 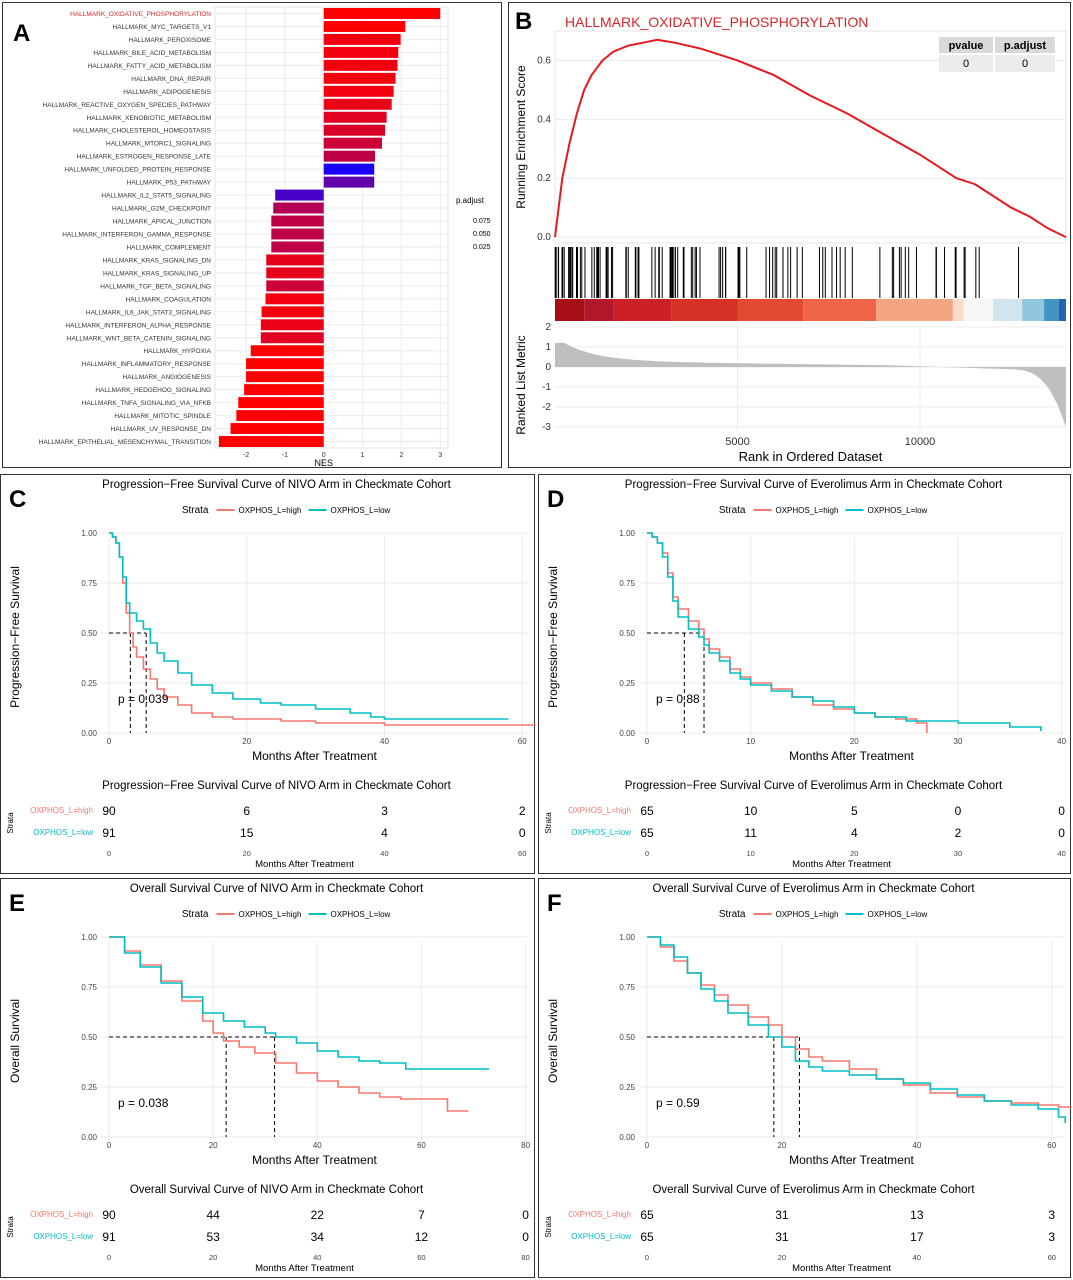 What do you see at coordinates (482, 234) in the screenshot?
I see `legend-tick: 0.050` at bounding box center [482, 234].